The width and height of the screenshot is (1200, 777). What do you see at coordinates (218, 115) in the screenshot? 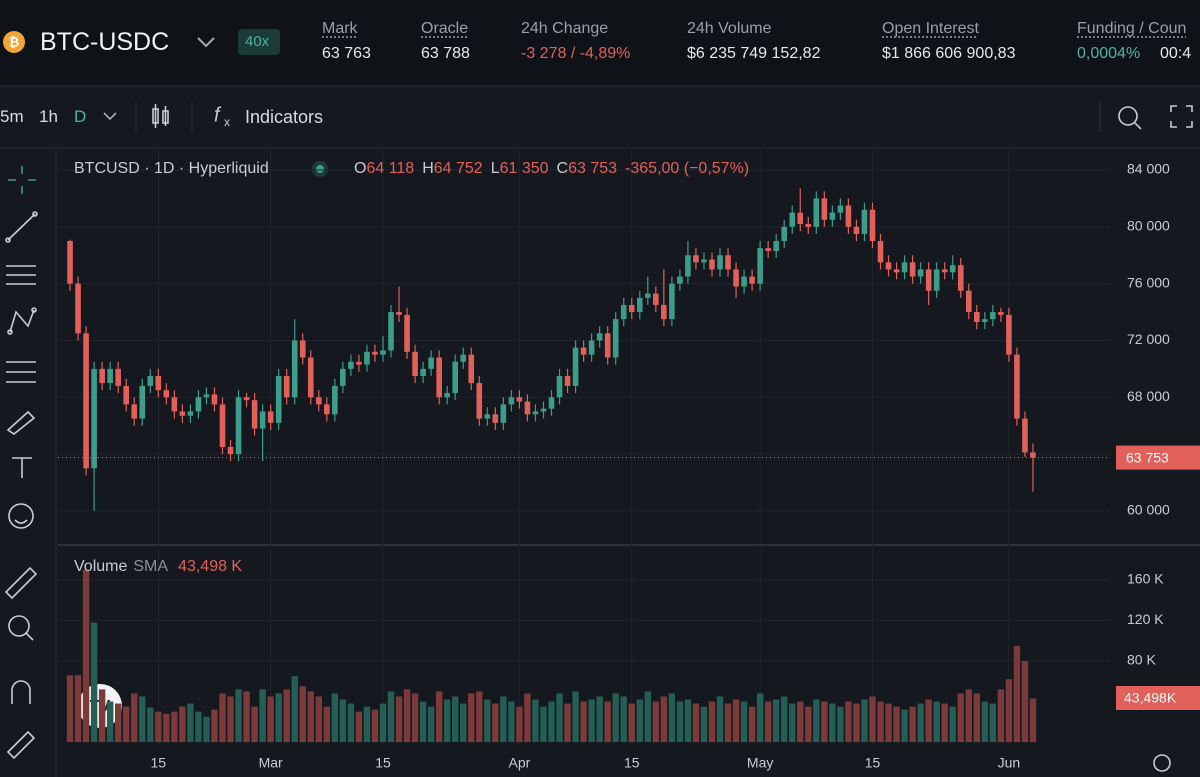
I see `fx-icon: f` at bounding box center [218, 115].